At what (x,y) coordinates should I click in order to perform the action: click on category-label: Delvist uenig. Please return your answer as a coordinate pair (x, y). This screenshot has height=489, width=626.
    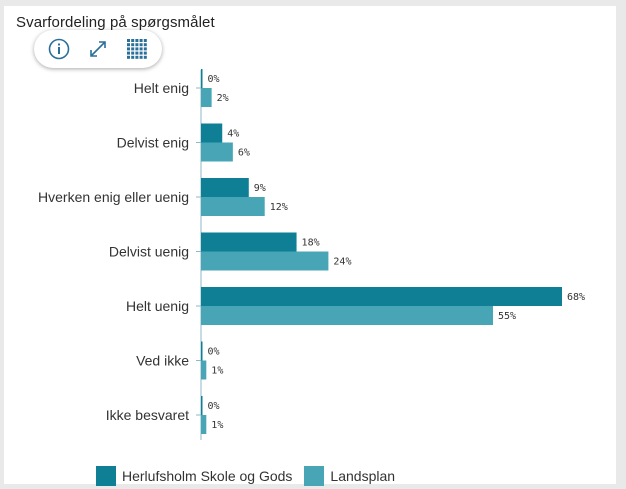
    Looking at the image, I should click on (149, 252).